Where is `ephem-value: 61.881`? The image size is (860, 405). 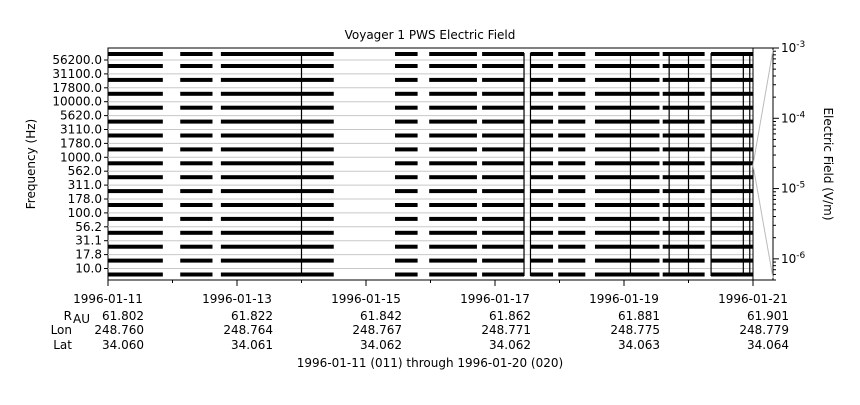 ephem-value: 61.881 is located at coordinates (639, 316).